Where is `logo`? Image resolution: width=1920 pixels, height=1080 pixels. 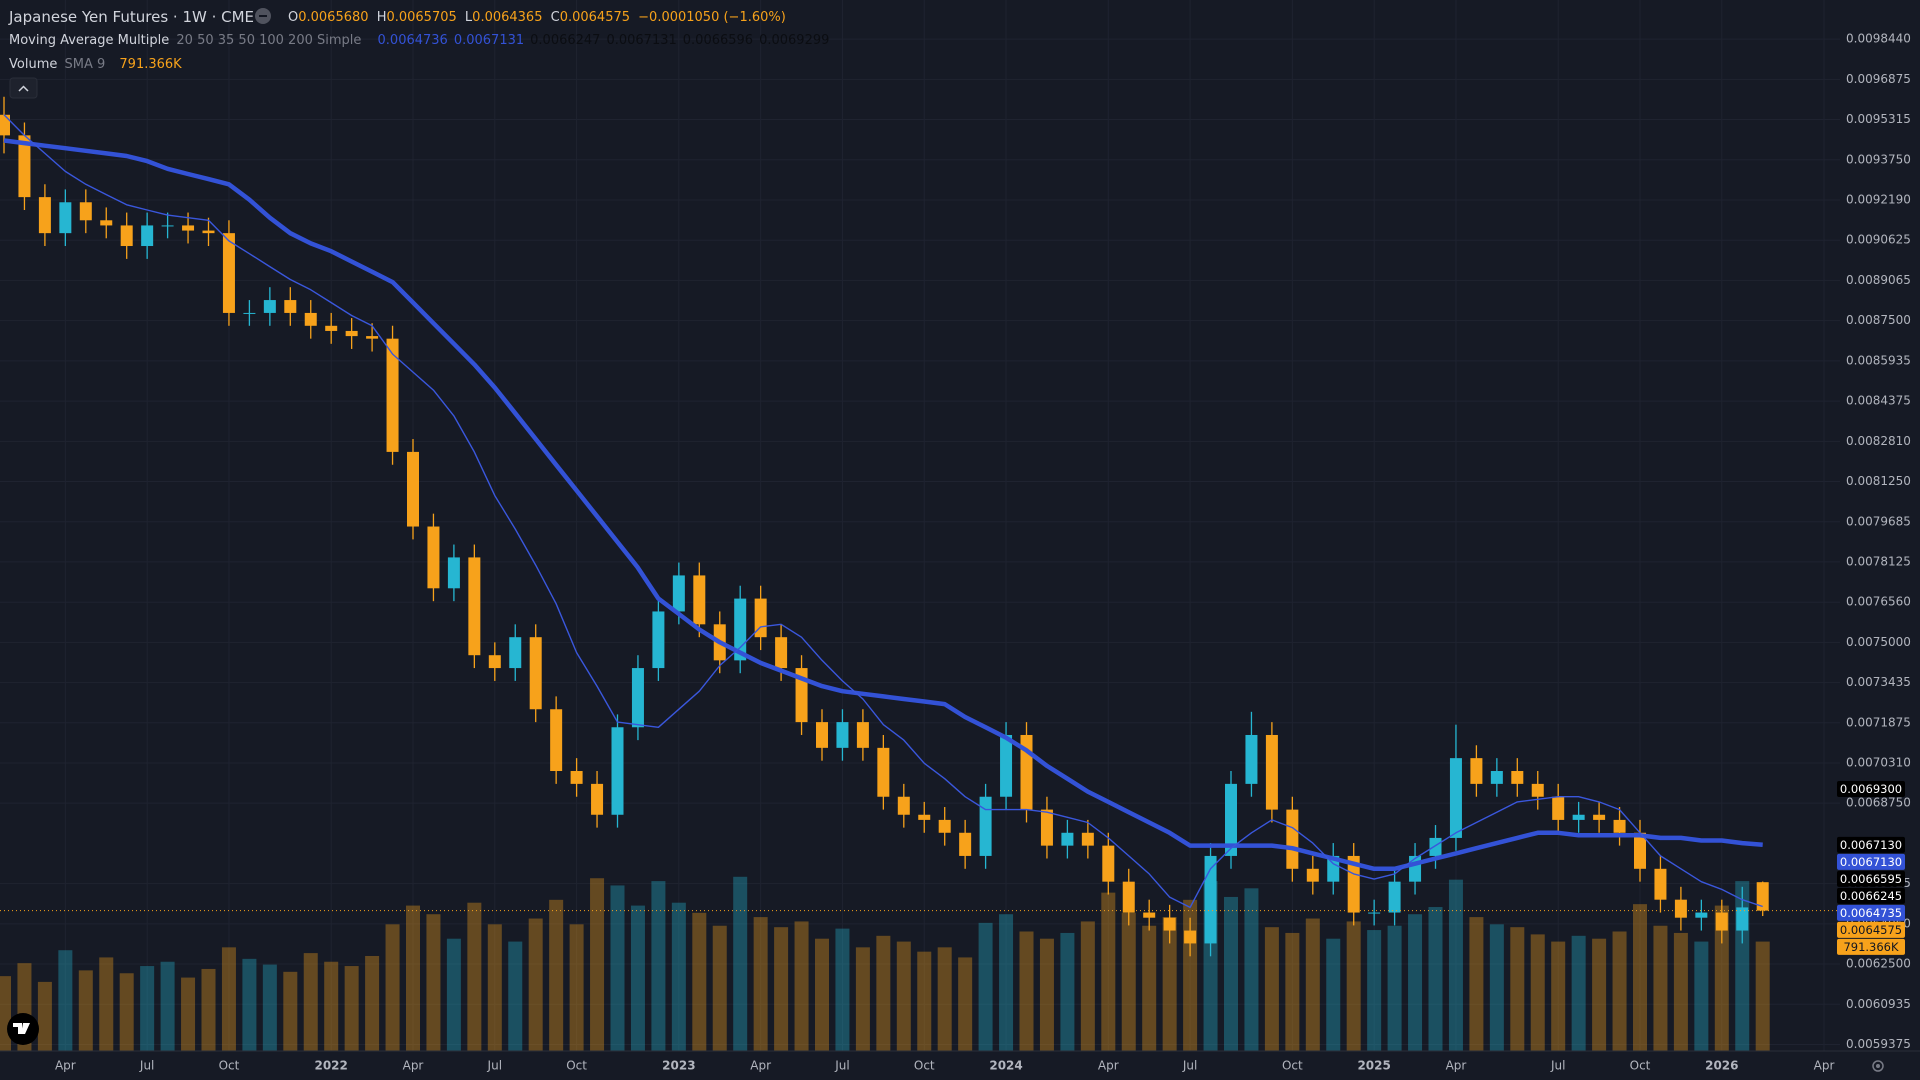
logo is located at coordinates (23, 1029).